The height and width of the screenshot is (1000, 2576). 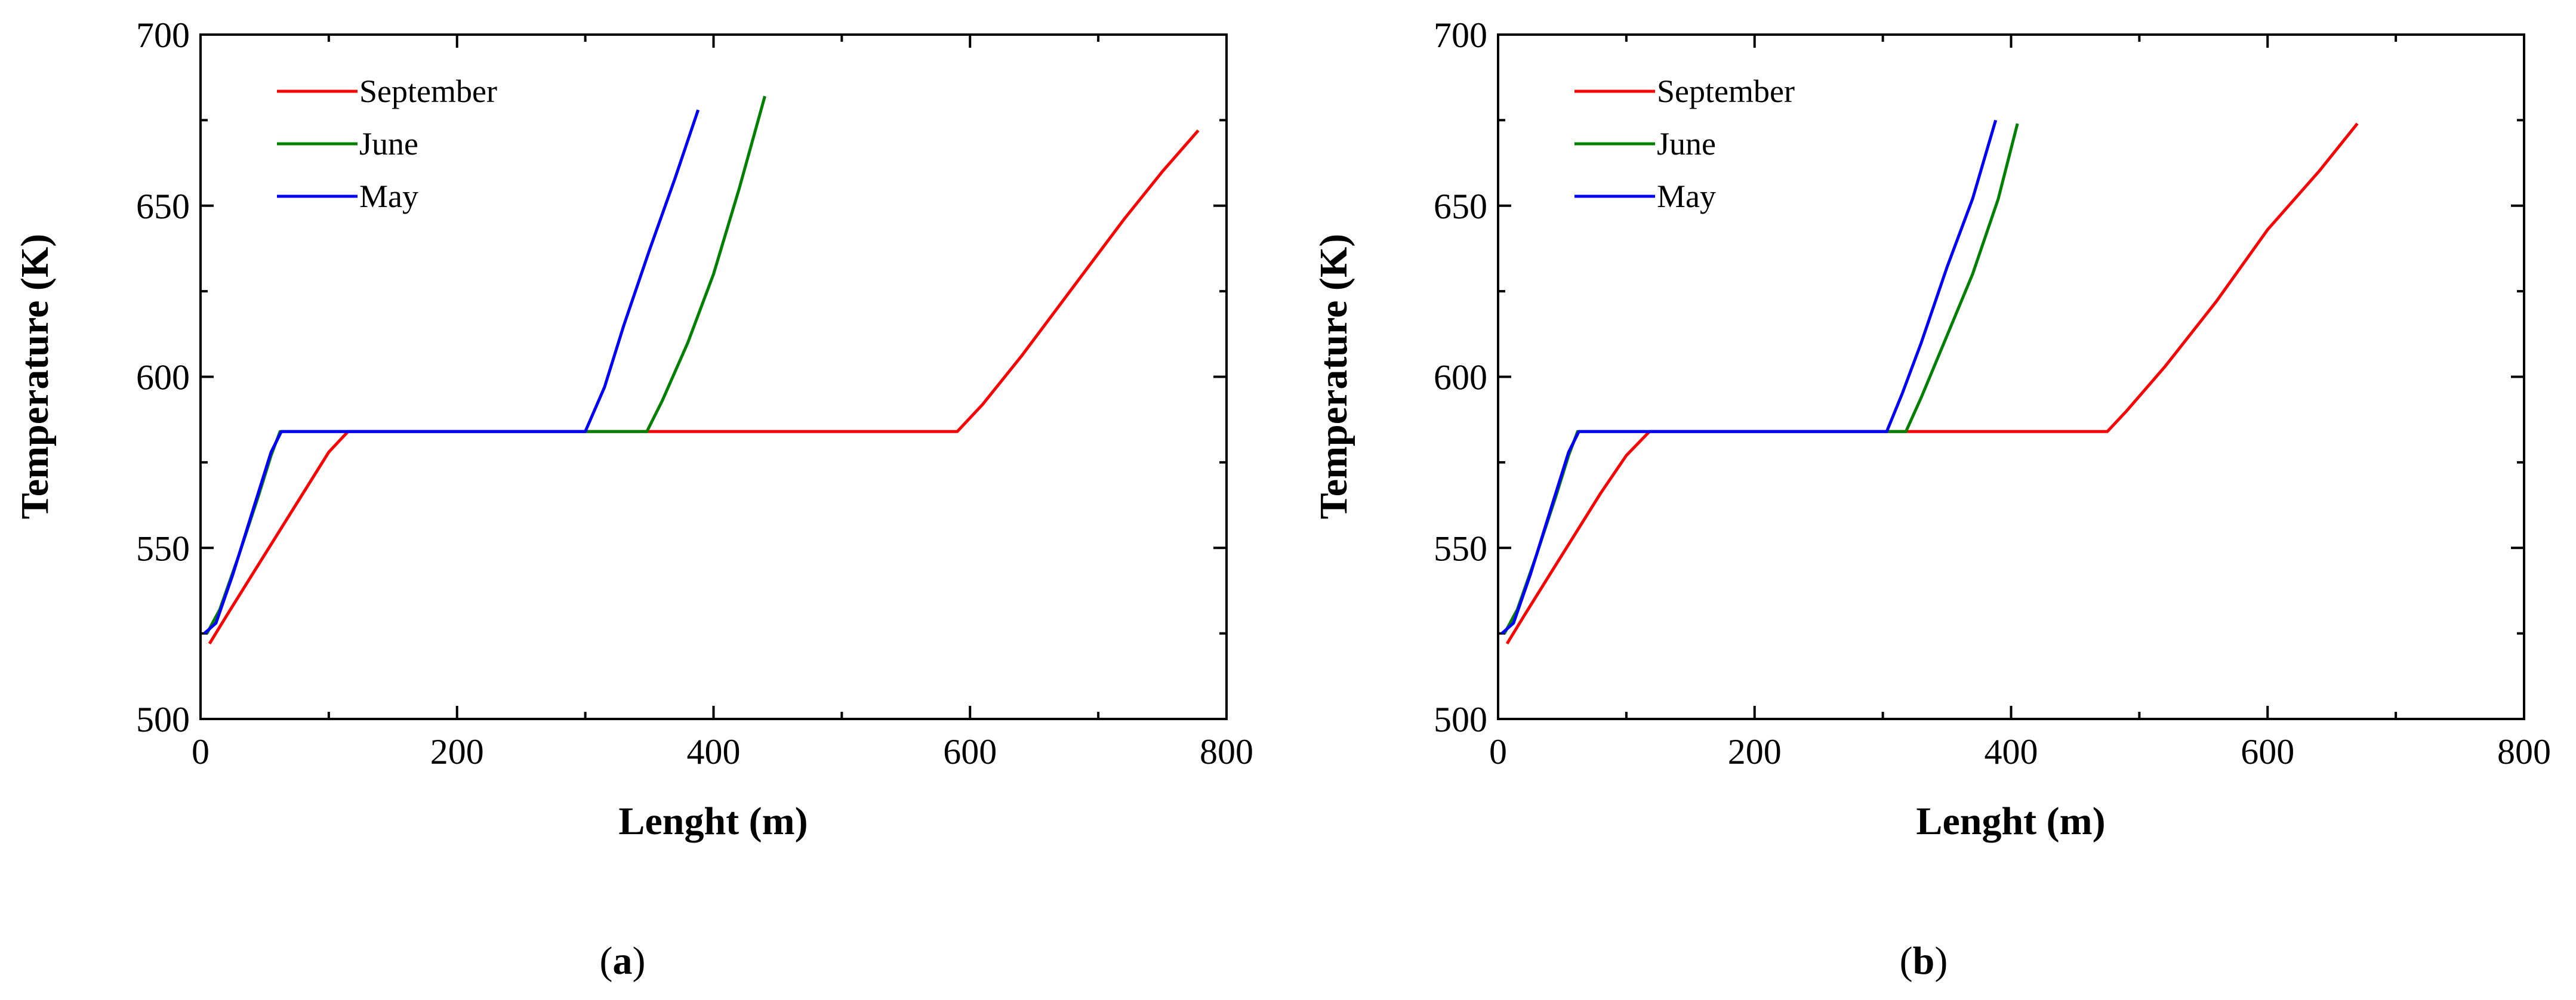 What do you see at coordinates (457, 751) in the screenshot?
I see `panel-a-x-tick-label: 200` at bounding box center [457, 751].